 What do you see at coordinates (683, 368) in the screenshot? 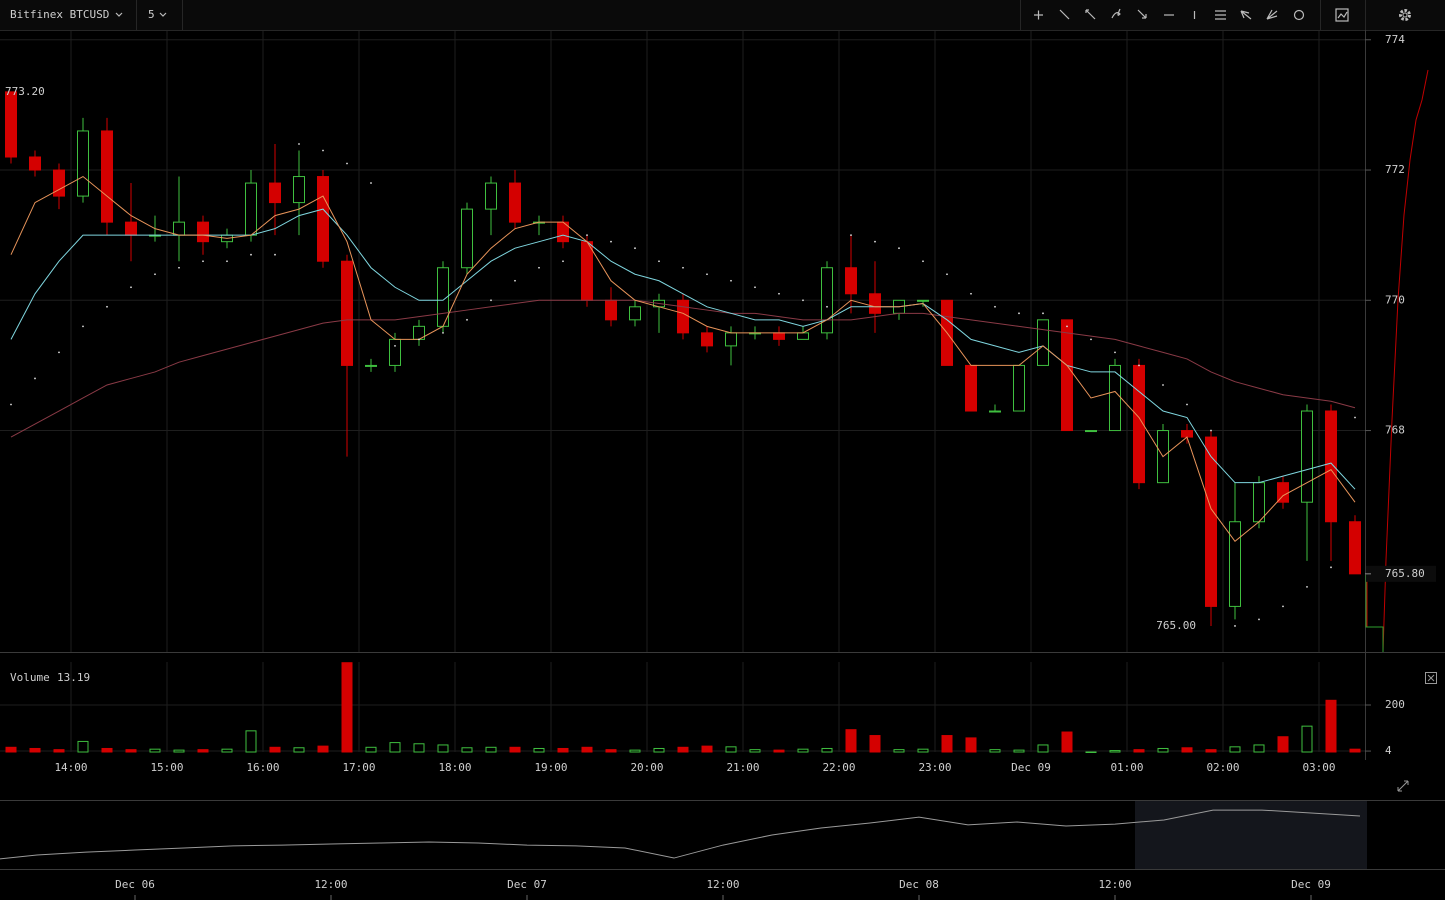
I see `indicator-line` at bounding box center [683, 368].